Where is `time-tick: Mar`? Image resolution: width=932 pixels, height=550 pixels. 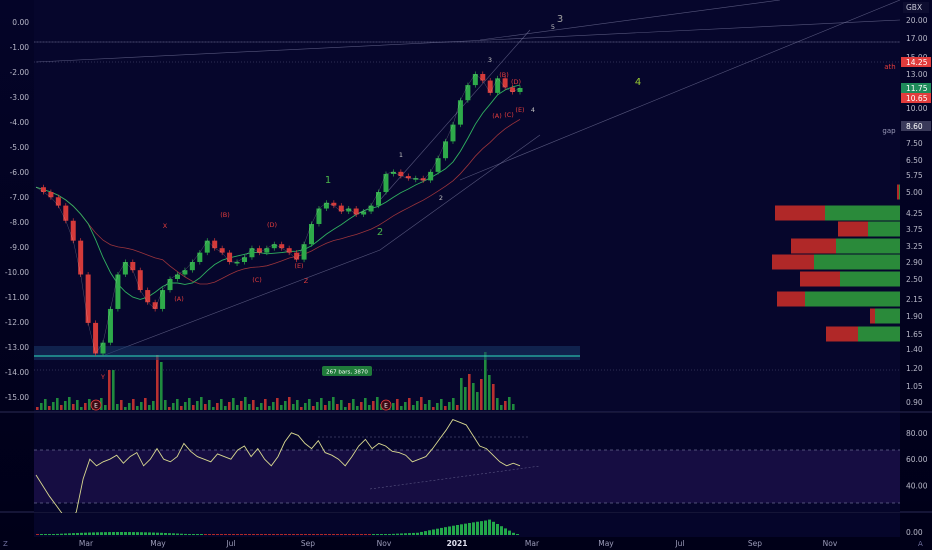
time-tick: Mar is located at coordinates (532, 543).